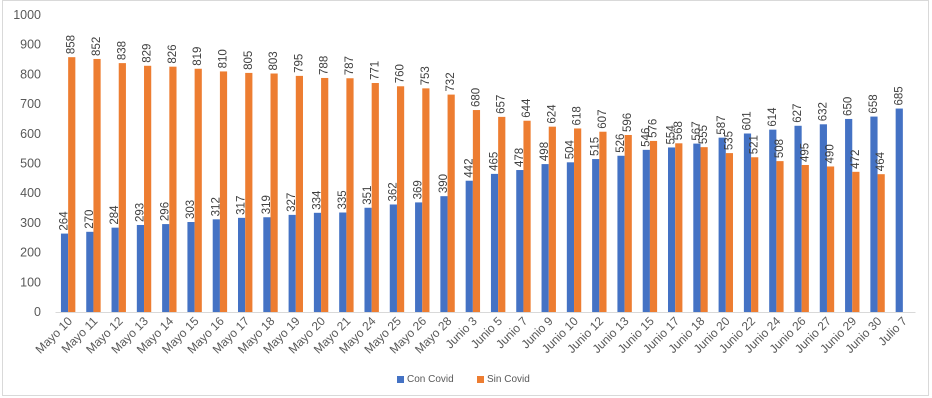 The width and height of the screenshot is (932, 398). I want to click on data-label-con-covid: 319, so click(267, 204).